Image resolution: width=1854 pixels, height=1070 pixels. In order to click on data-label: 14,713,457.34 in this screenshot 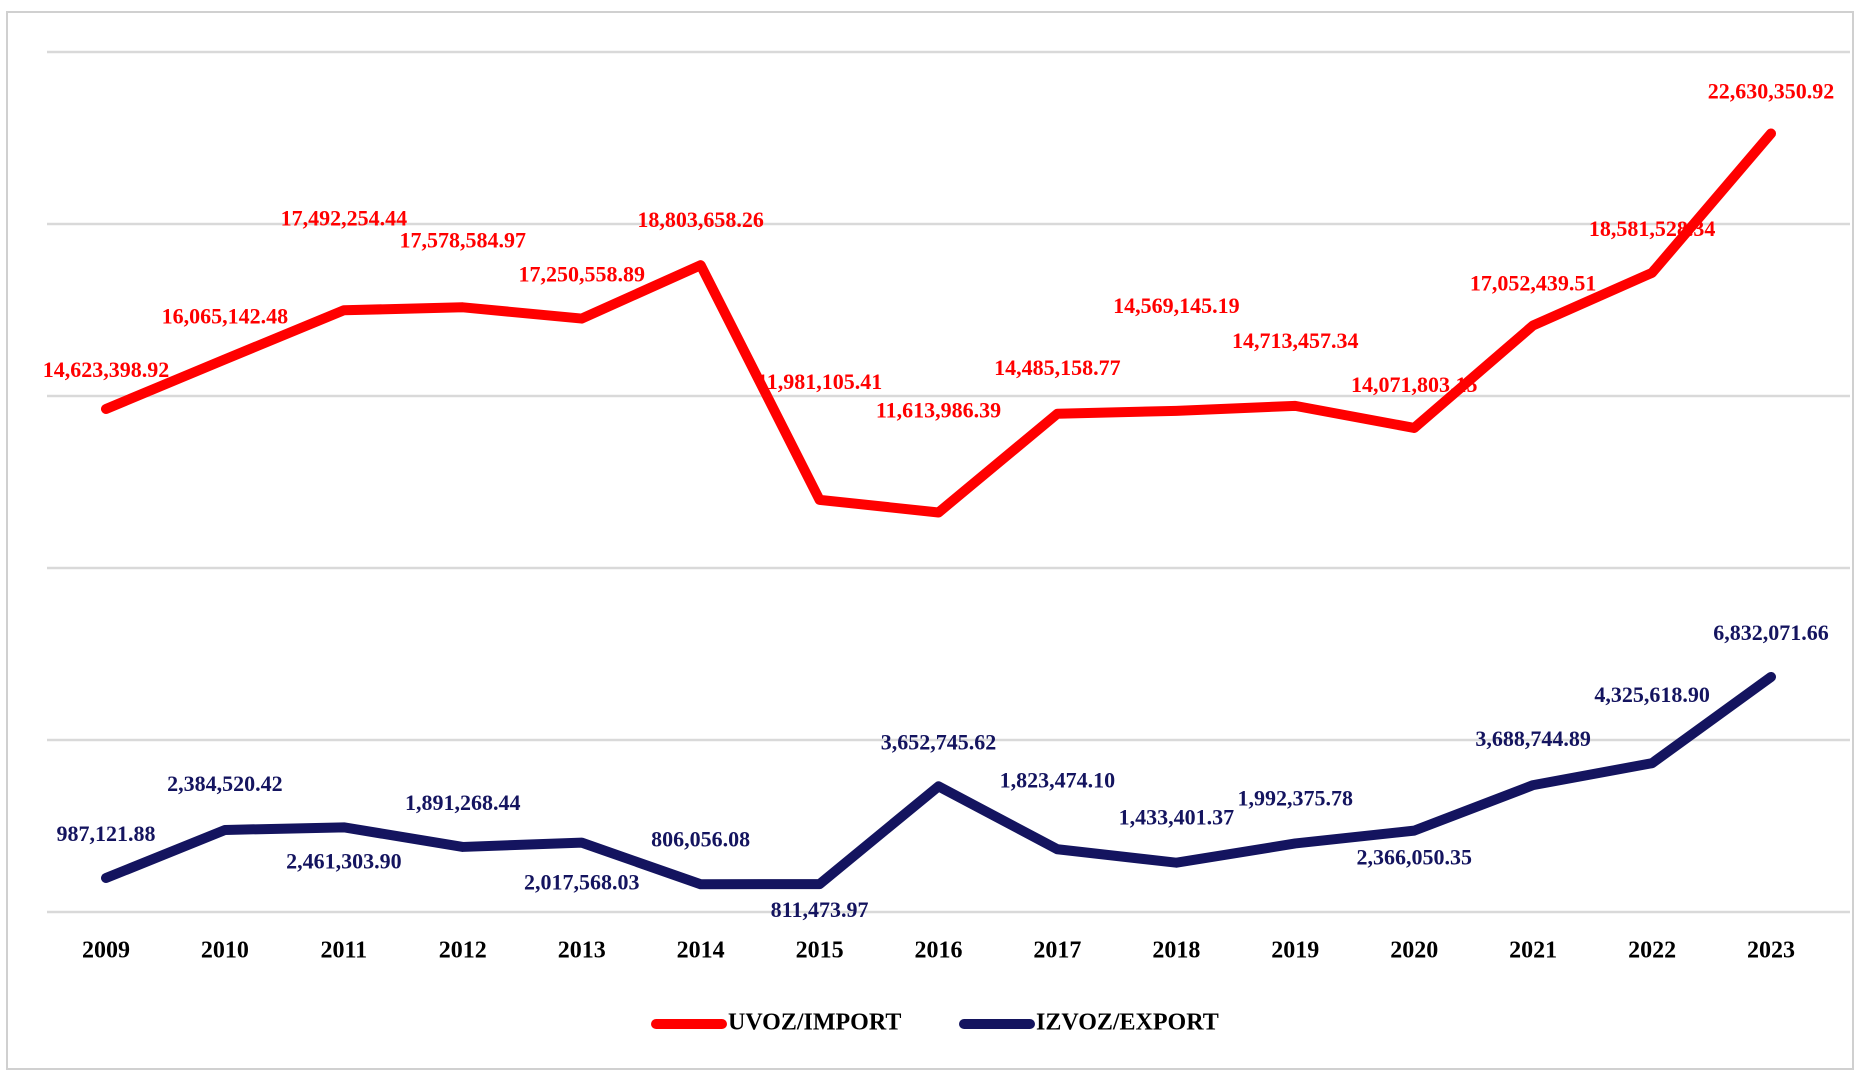, I will do `click(1295, 340)`.